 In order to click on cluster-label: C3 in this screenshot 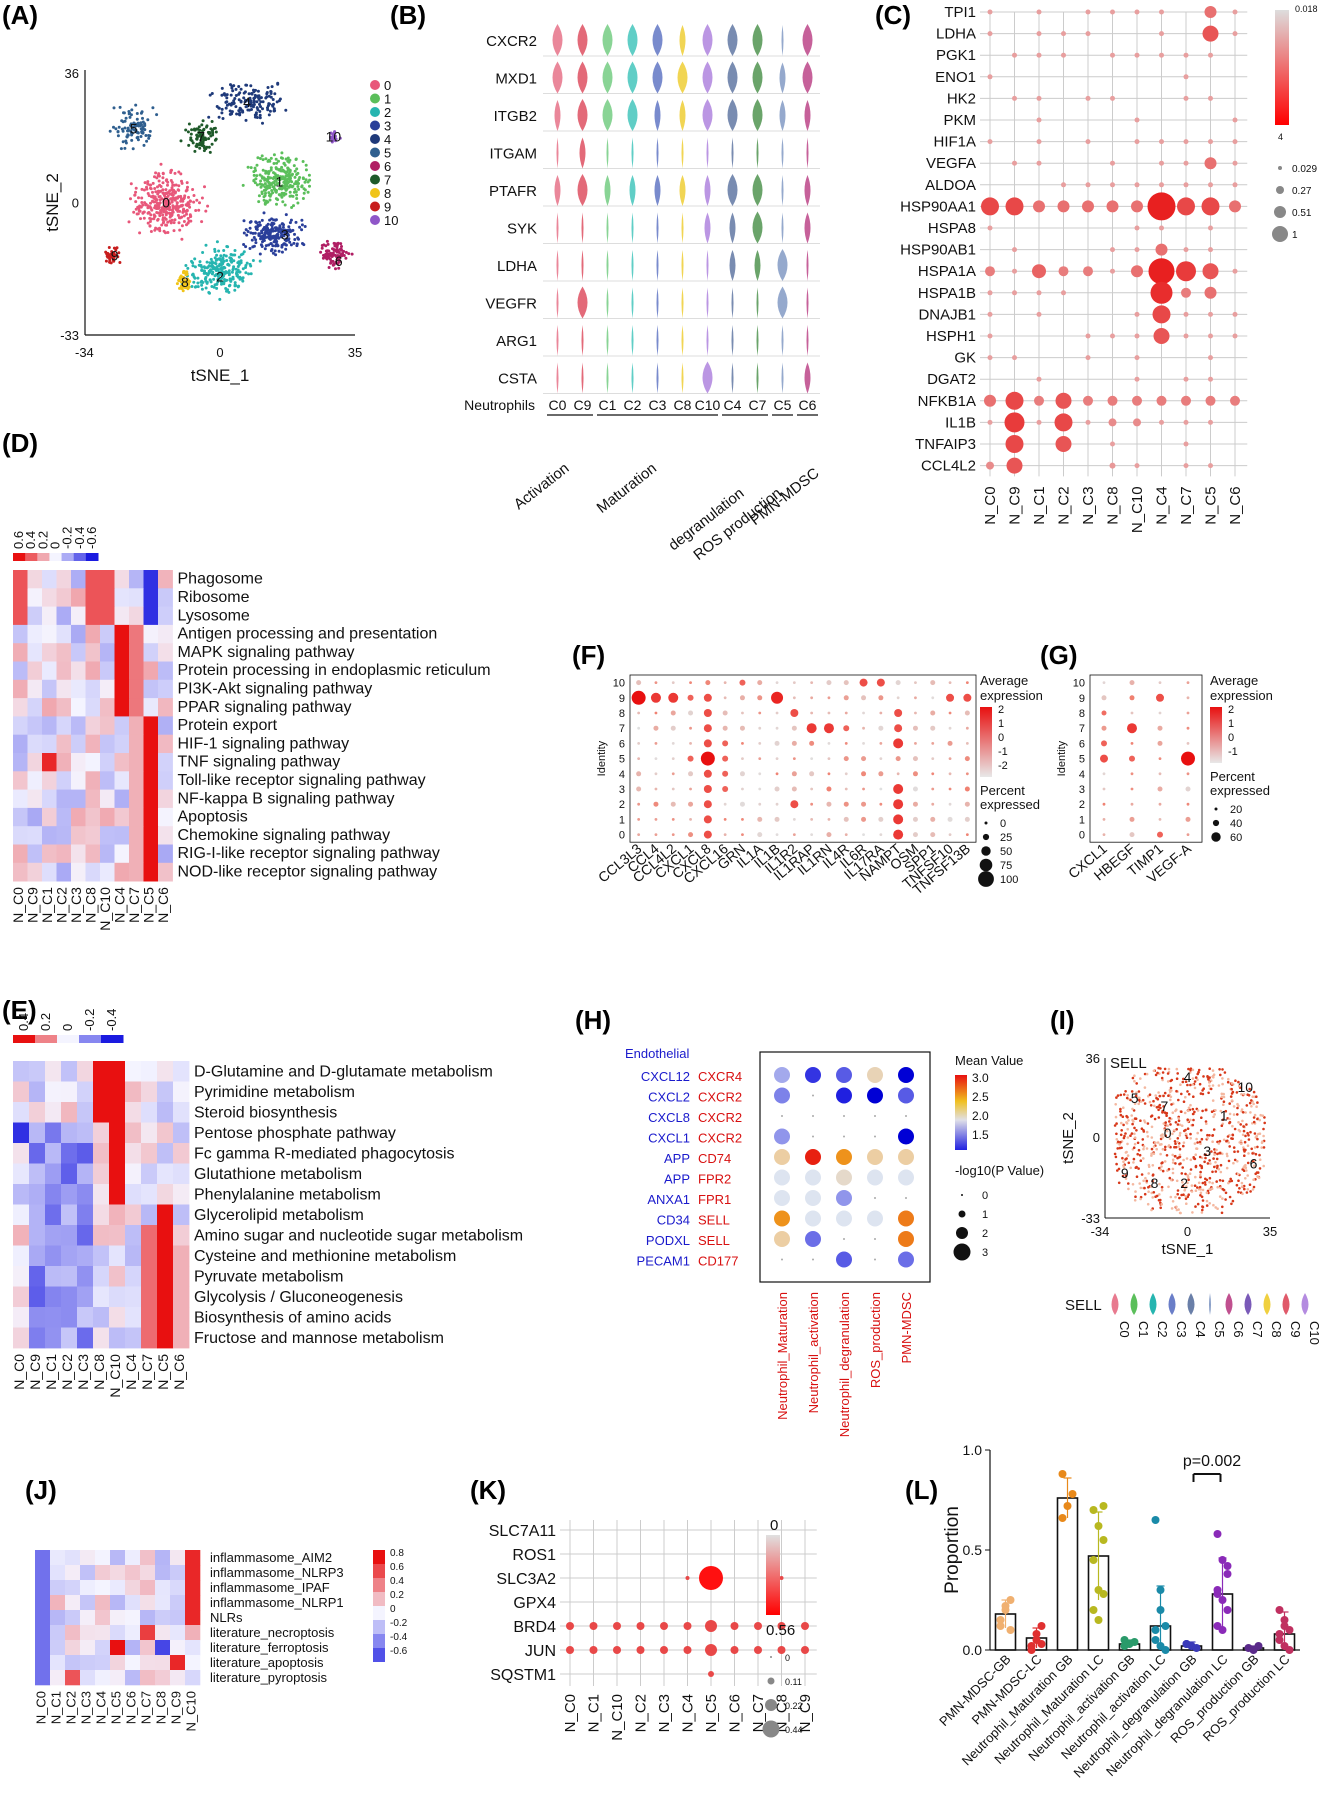, I will do `click(658, 405)`.